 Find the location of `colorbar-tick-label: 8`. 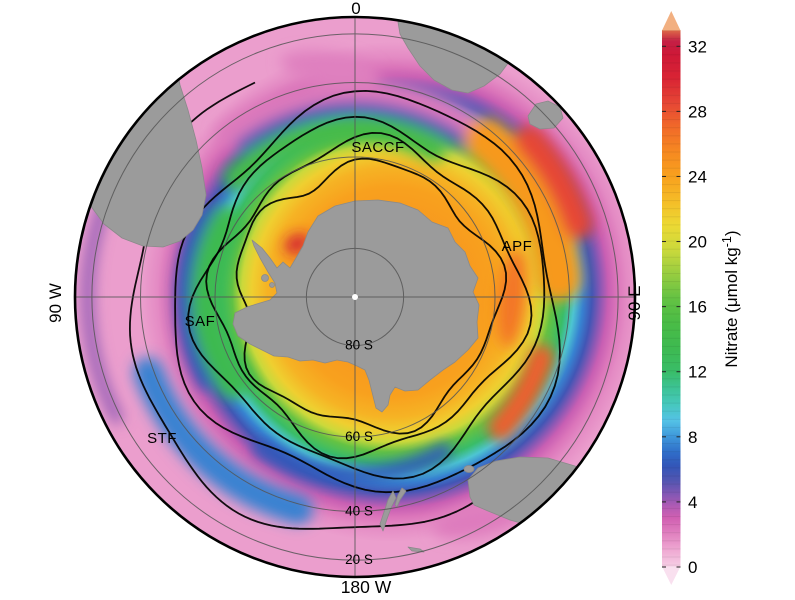

colorbar-tick-label: 8 is located at coordinates (692, 437).